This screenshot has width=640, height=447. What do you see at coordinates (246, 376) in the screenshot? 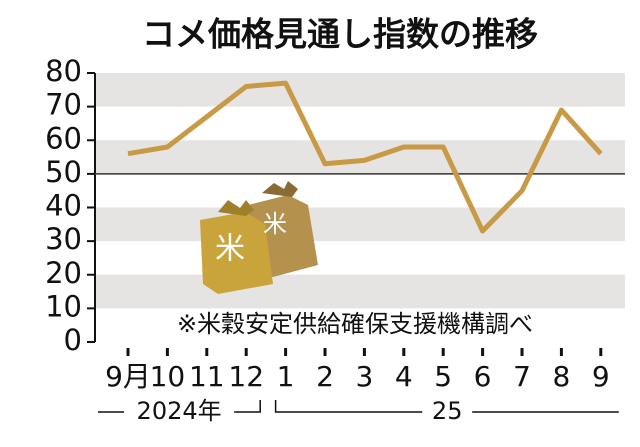
I see `x-tick-label: 12` at bounding box center [246, 376].